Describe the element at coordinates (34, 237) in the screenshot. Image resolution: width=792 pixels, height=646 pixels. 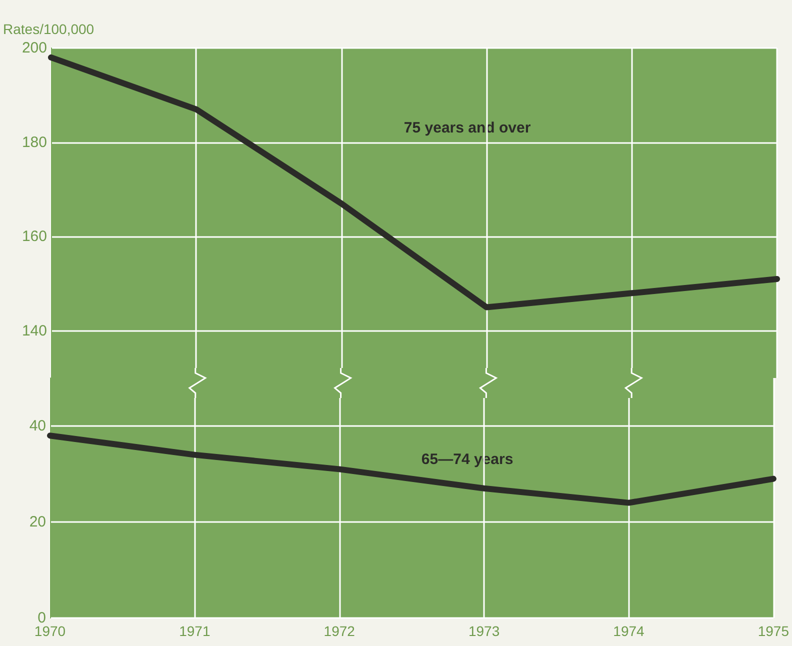
I see `y-tick-label: 160` at that location.